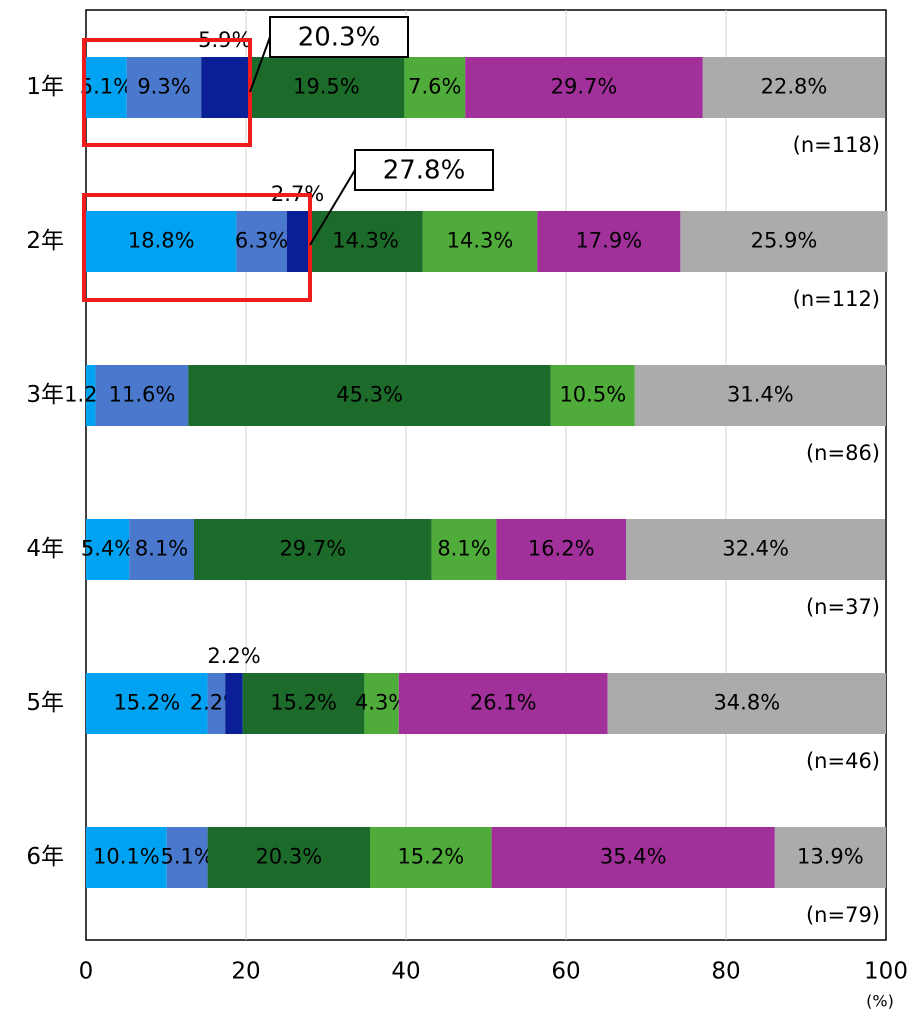 The height and width of the screenshot is (1016, 910). I want to click on value-label: 16.2%, so click(561, 549).